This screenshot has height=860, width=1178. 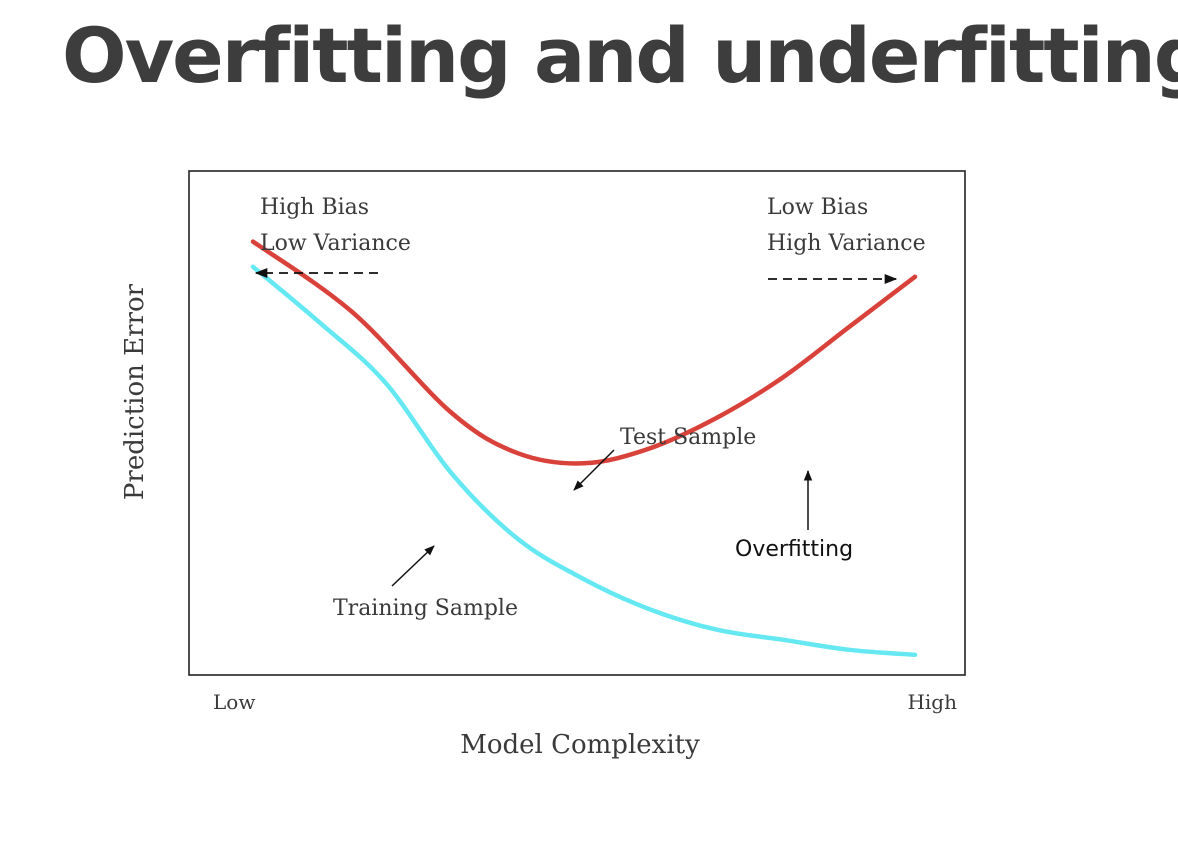 I want to click on test-sample-pointer, so click(x=594, y=470).